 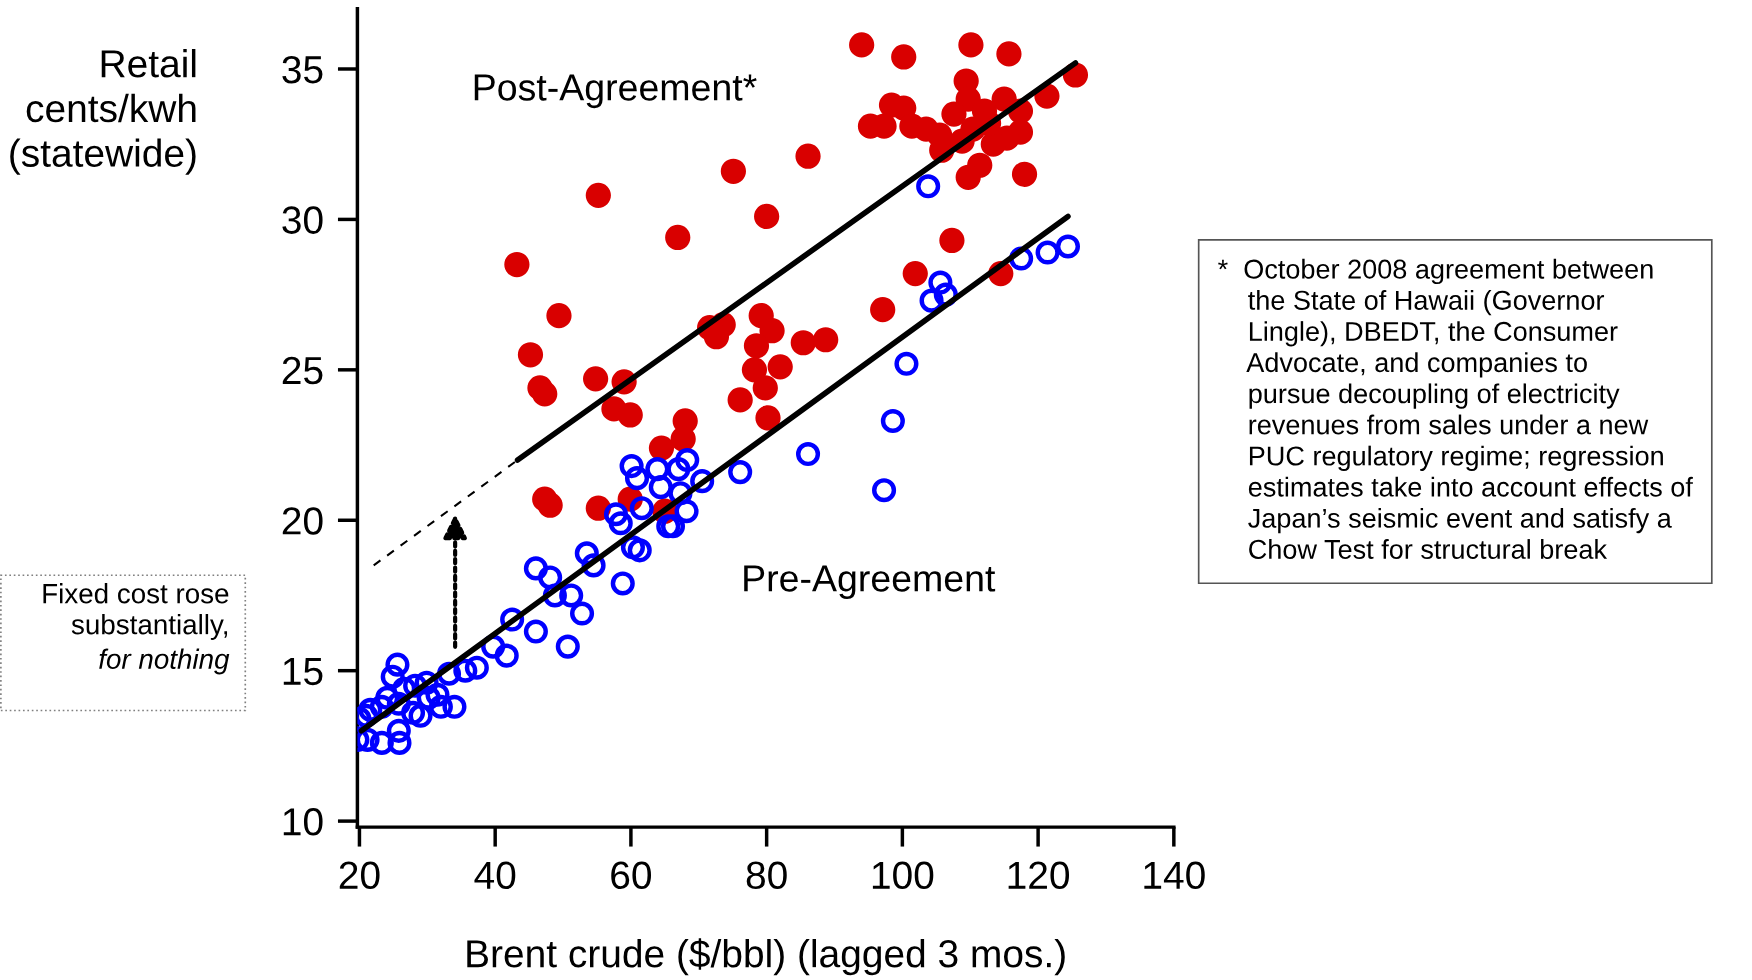 What do you see at coordinates (1455, 408) in the screenshot?
I see `text: * October 2008 agreement between the State of Hawaii (Governor Lingle), DBEDT, the Consumer Advocate, and companies to pursue decoupling of electricity revenues from sales under a new PUC regulatory regime; regression estimates take into account effects of Japan’s seismic event and satisfy a Chow Test for structural break` at bounding box center [1455, 408].